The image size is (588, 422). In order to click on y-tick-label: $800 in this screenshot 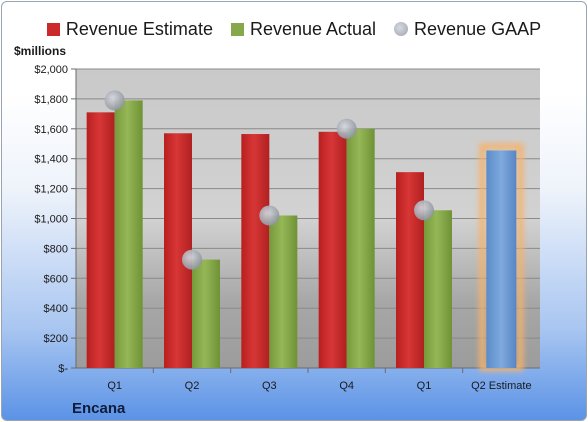, I will do `click(56, 249)`.